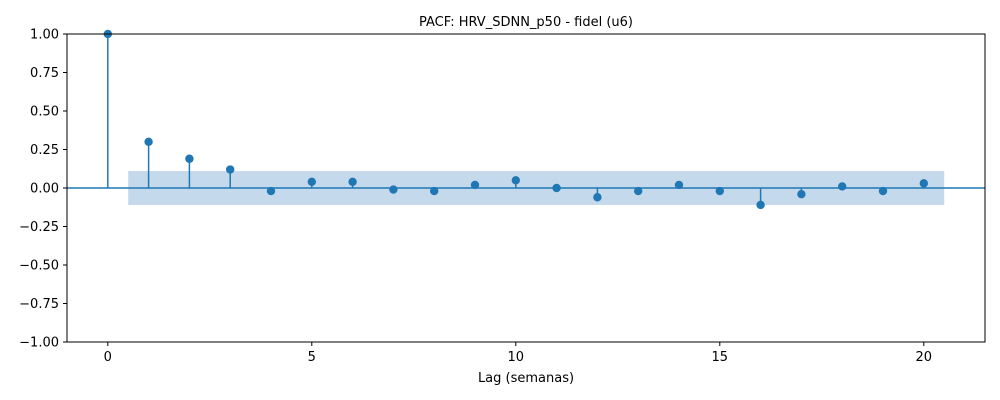 Image resolution: width=1000 pixels, height=400 pixels. Describe the element at coordinates (44, 189) in the screenshot. I see `y-tick-label: 0.00` at that location.